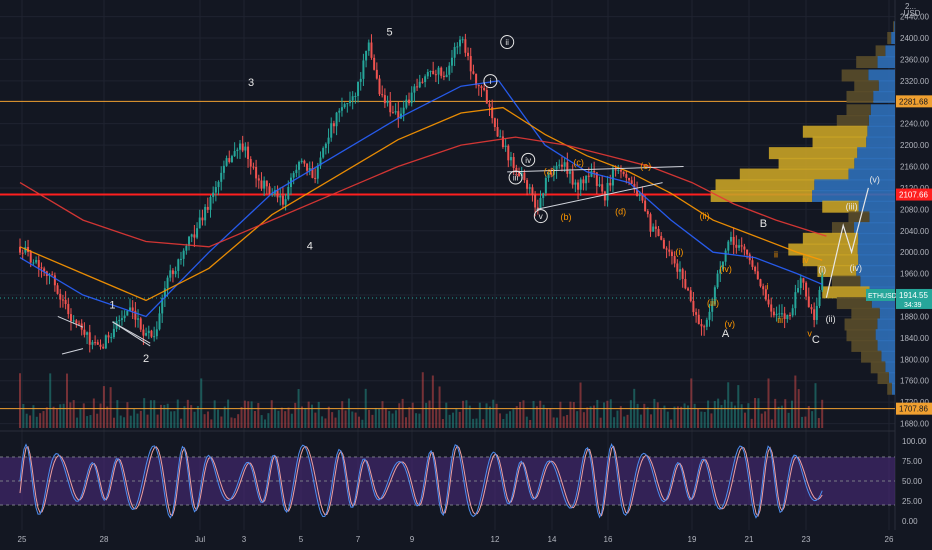  What do you see at coordinates (301, 539) in the screenshot?
I see `time-tick: 5` at bounding box center [301, 539].